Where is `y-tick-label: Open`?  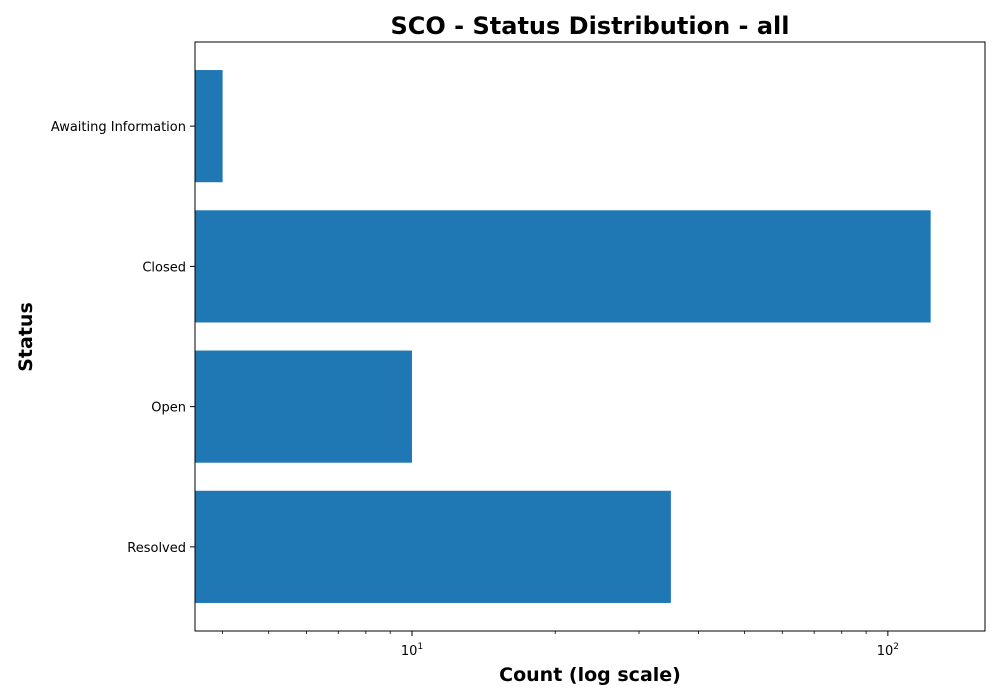
y-tick-label: Open is located at coordinates (168, 408).